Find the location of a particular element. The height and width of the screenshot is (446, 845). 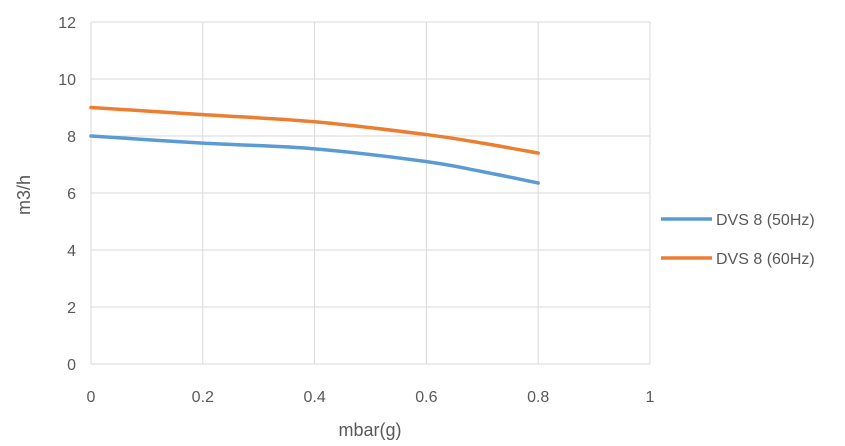

x-tick-label: 1 is located at coordinates (650, 397).